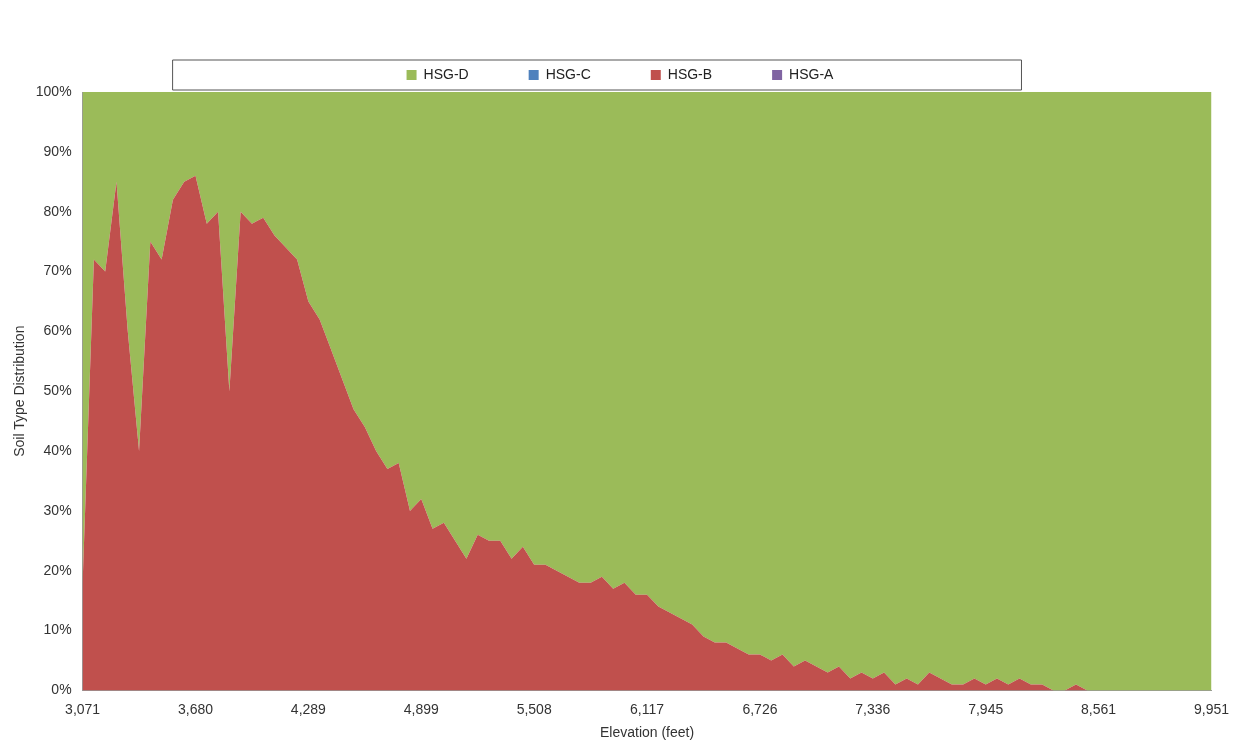  Describe the element at coordinates (19, 391) in the screenshot. I see `y-axis-title: Soil Type Distribution` at that location.